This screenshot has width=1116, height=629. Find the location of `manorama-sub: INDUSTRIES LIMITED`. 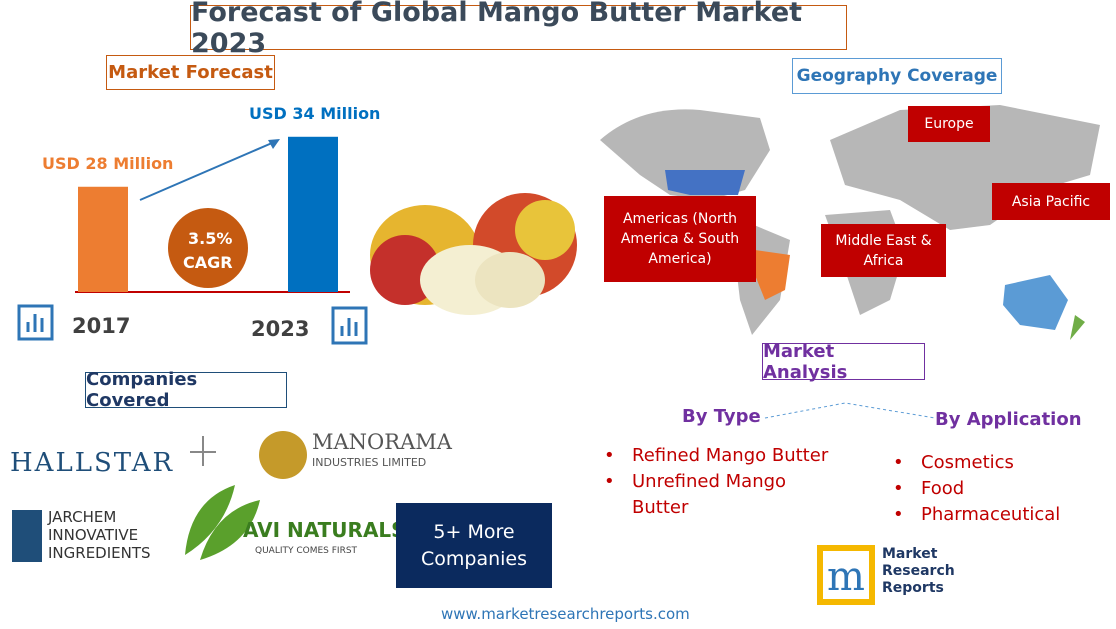

manorama-sub: INDUSTRIES LIMITED is located at coordinates (369, 462).